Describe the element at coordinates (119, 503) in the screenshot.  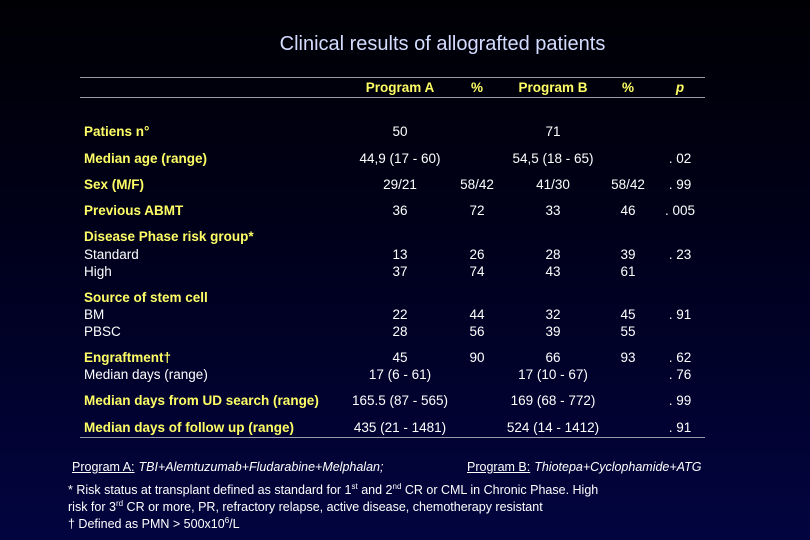
I see `footnote-text: rd` at that location.